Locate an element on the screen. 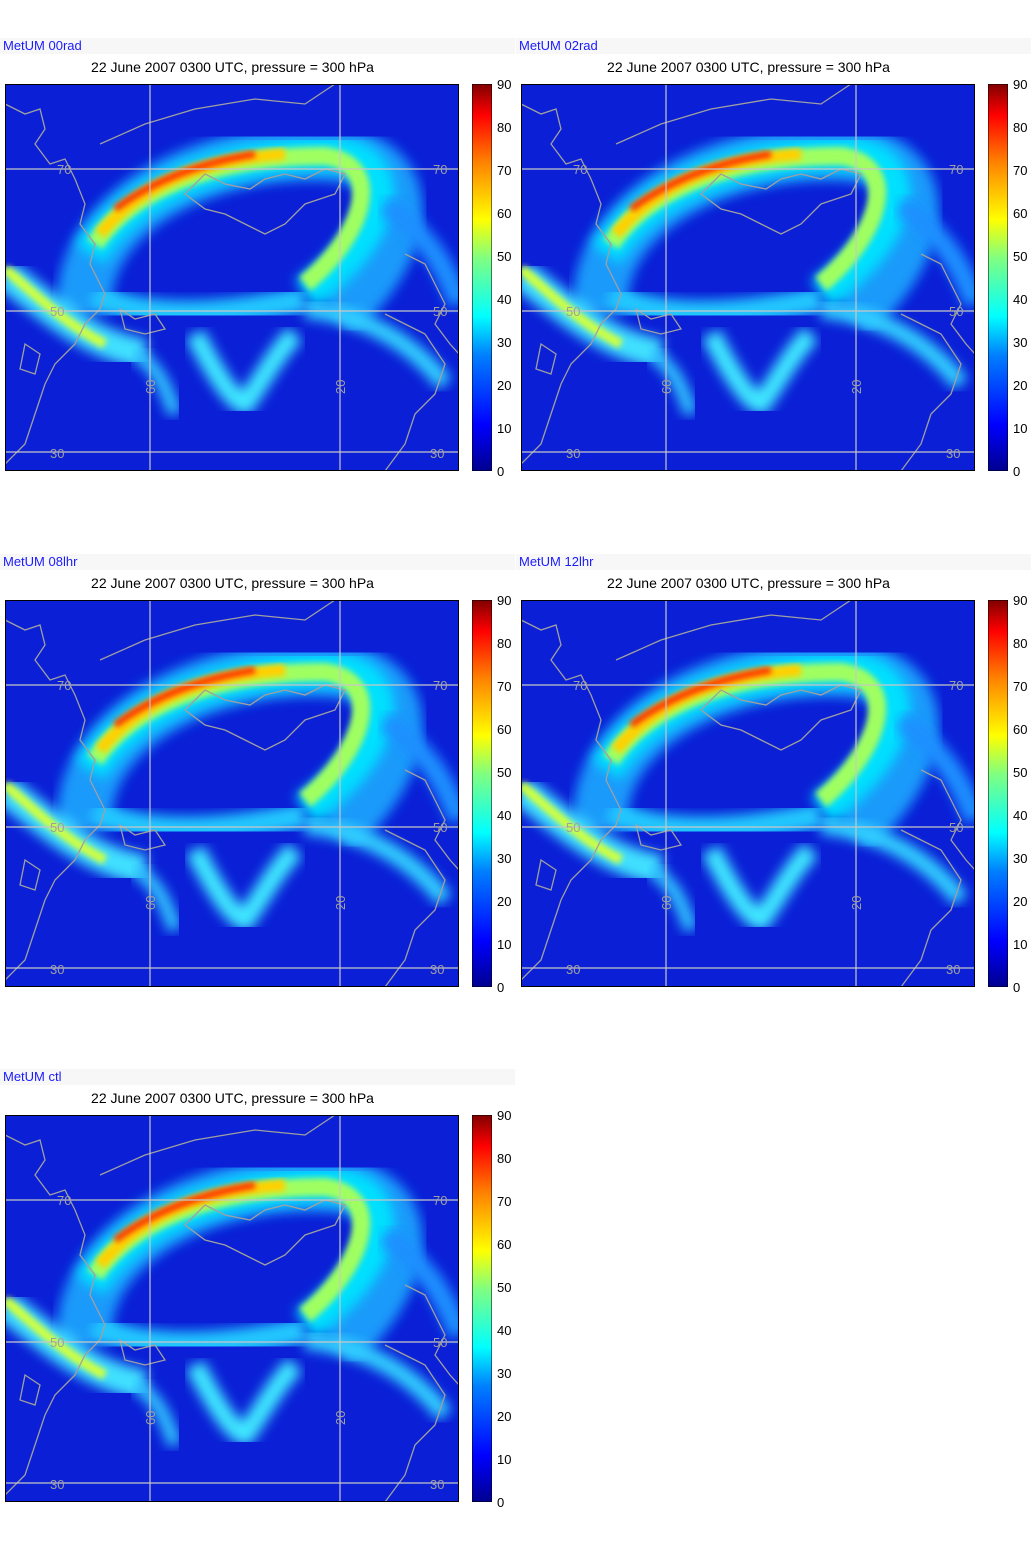  panel-label: MetUM 12lhr is located at coordinates (773, 562).